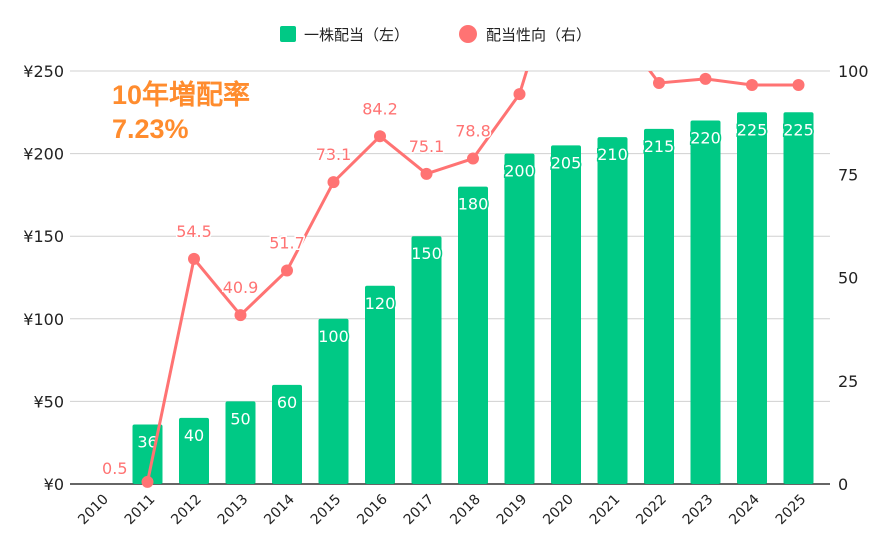 The image size is (896, 554). Describe the element at coordinates (43, 71) in the screenshot. I see `left-tick-label: ¥250` at that location.